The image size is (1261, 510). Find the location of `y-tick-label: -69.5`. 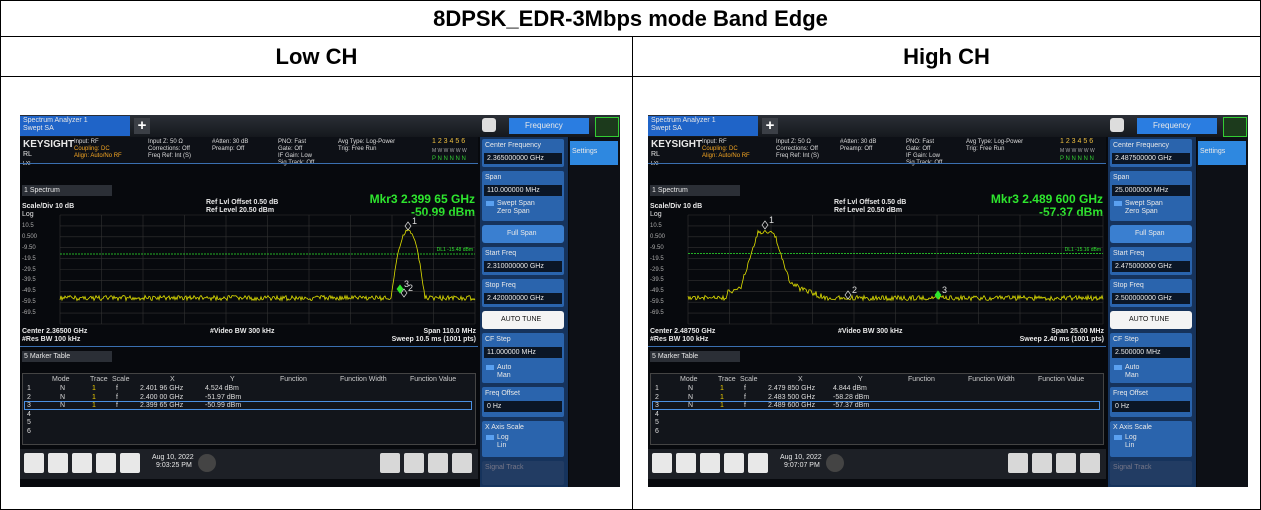

y-tick-label: -69.5 is located at coordinates (657, 313).